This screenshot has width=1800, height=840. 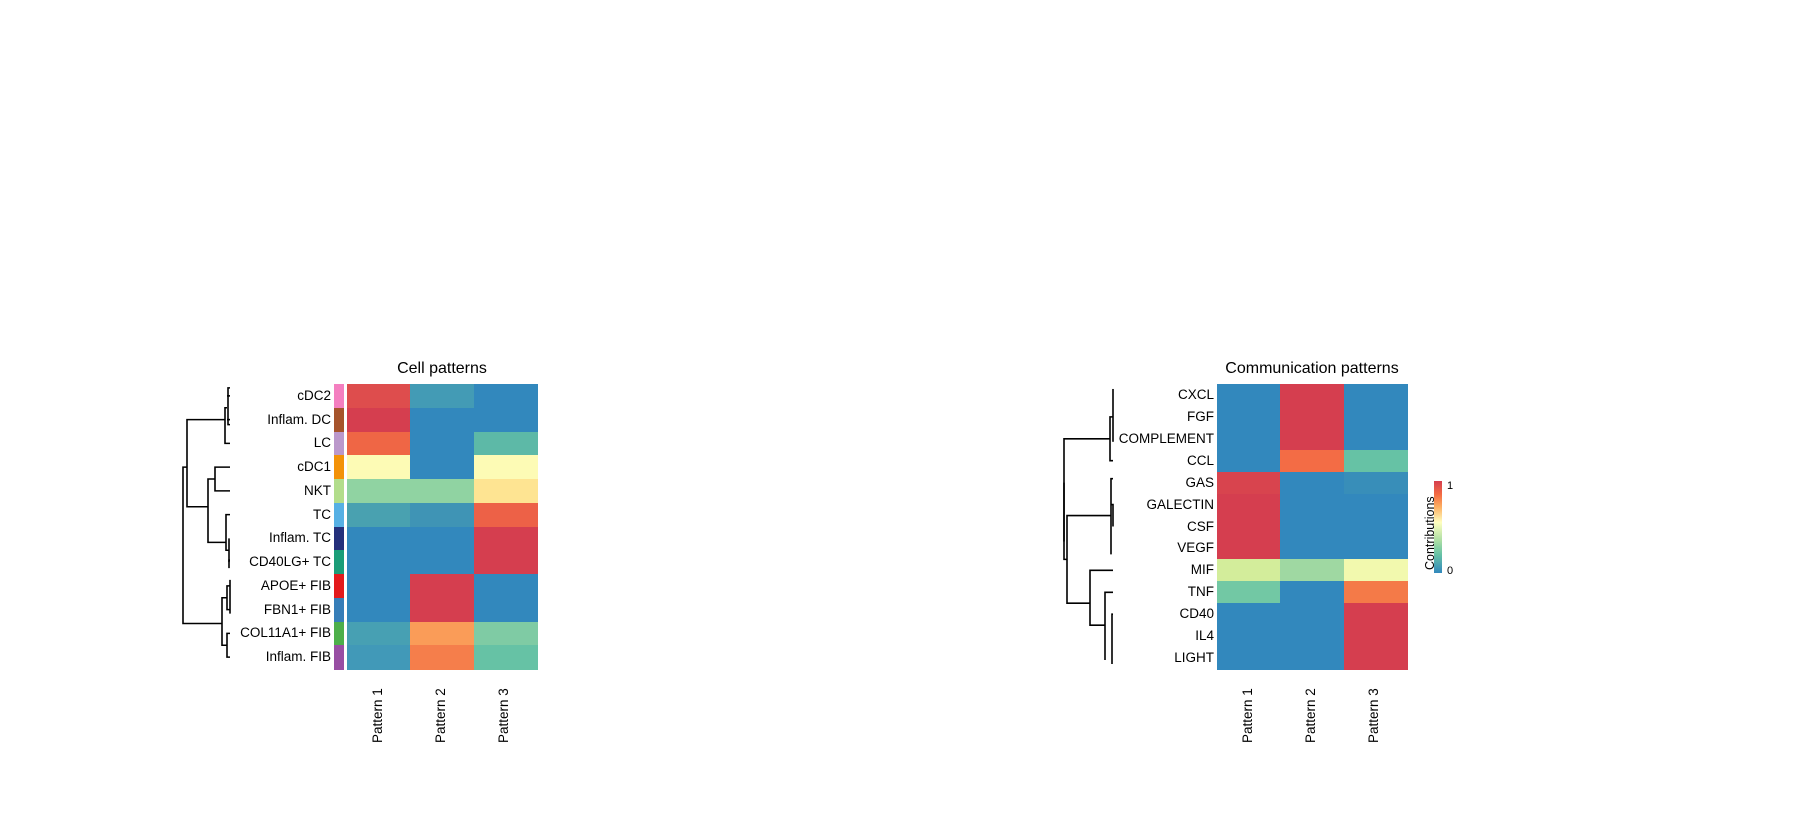 What do you see at coordinates (1200, 416) in the screenshot?
I see `row-label: FGF` at bounding box center [1200, 416].